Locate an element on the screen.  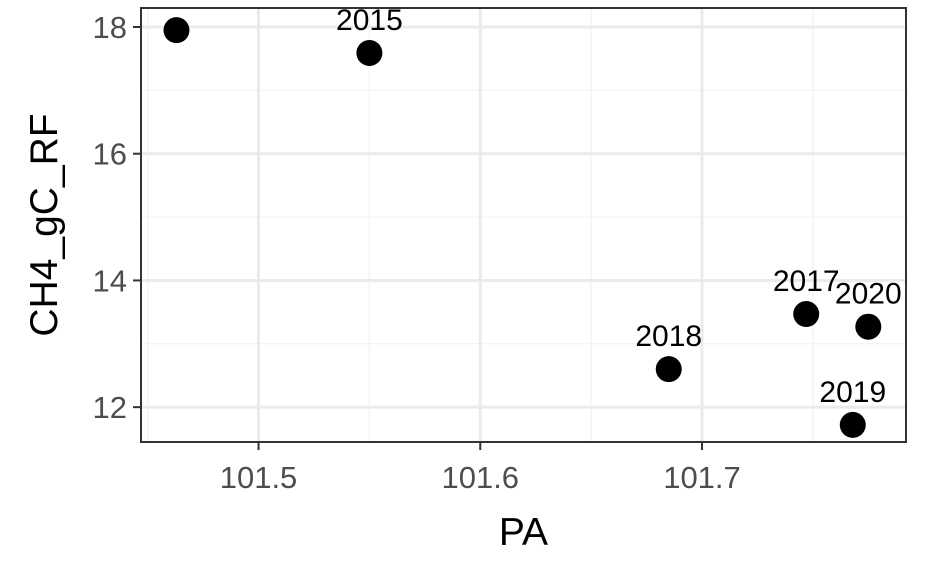
point-label: 2019 is located at coordinates (852, 392).